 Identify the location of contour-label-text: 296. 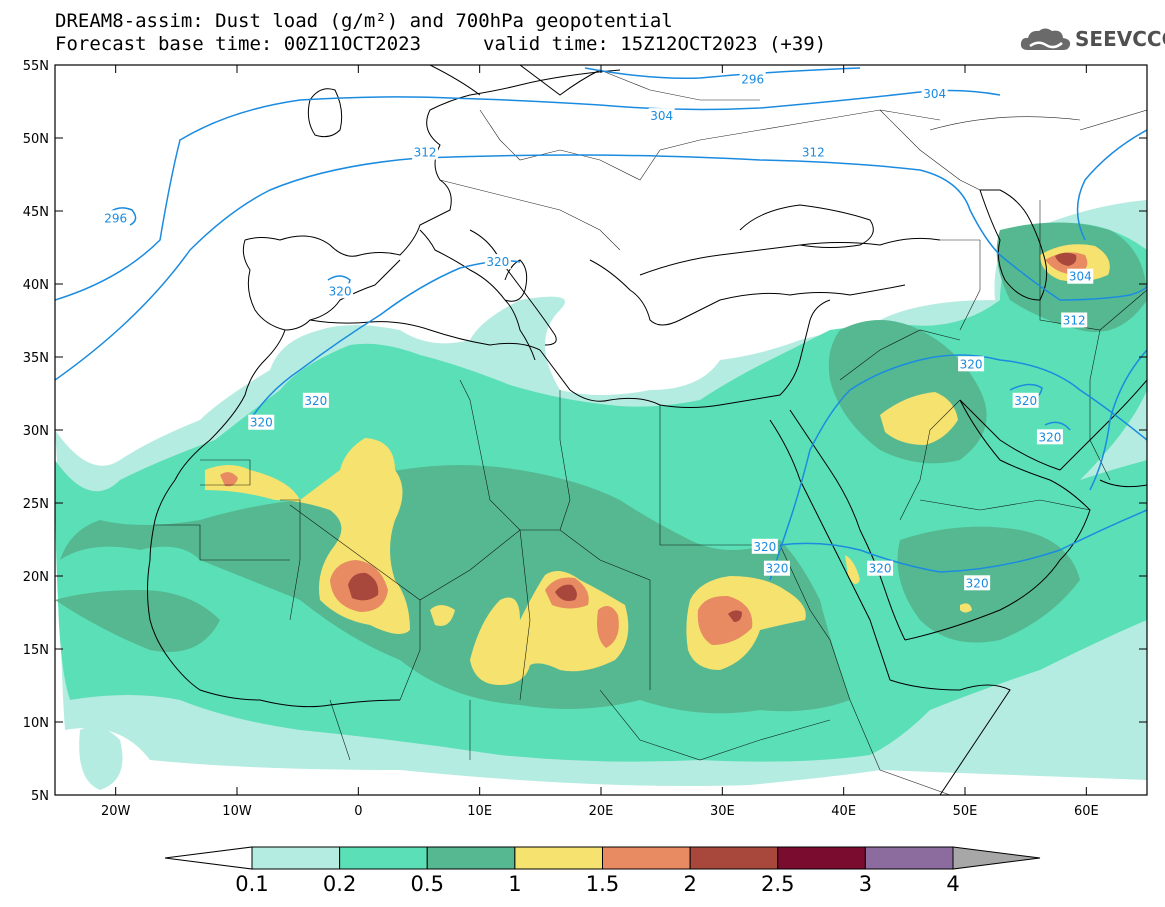
(115, 218).